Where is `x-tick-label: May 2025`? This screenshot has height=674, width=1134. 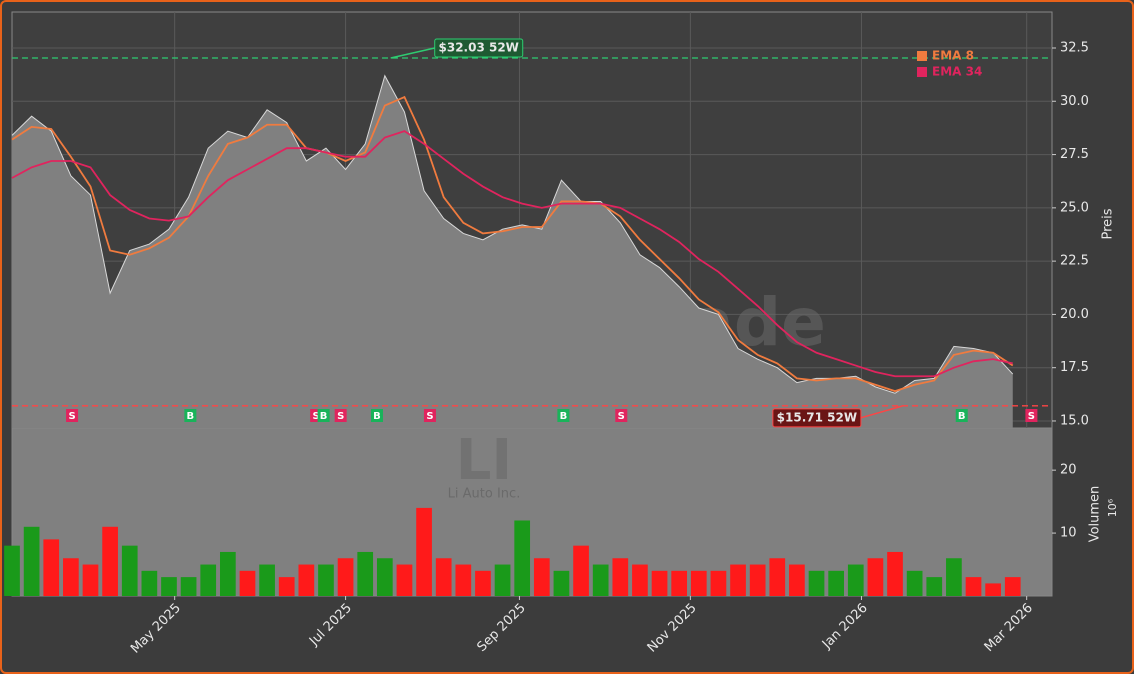 x-tick-label: May 2025 is located at coordinates (156, 629).